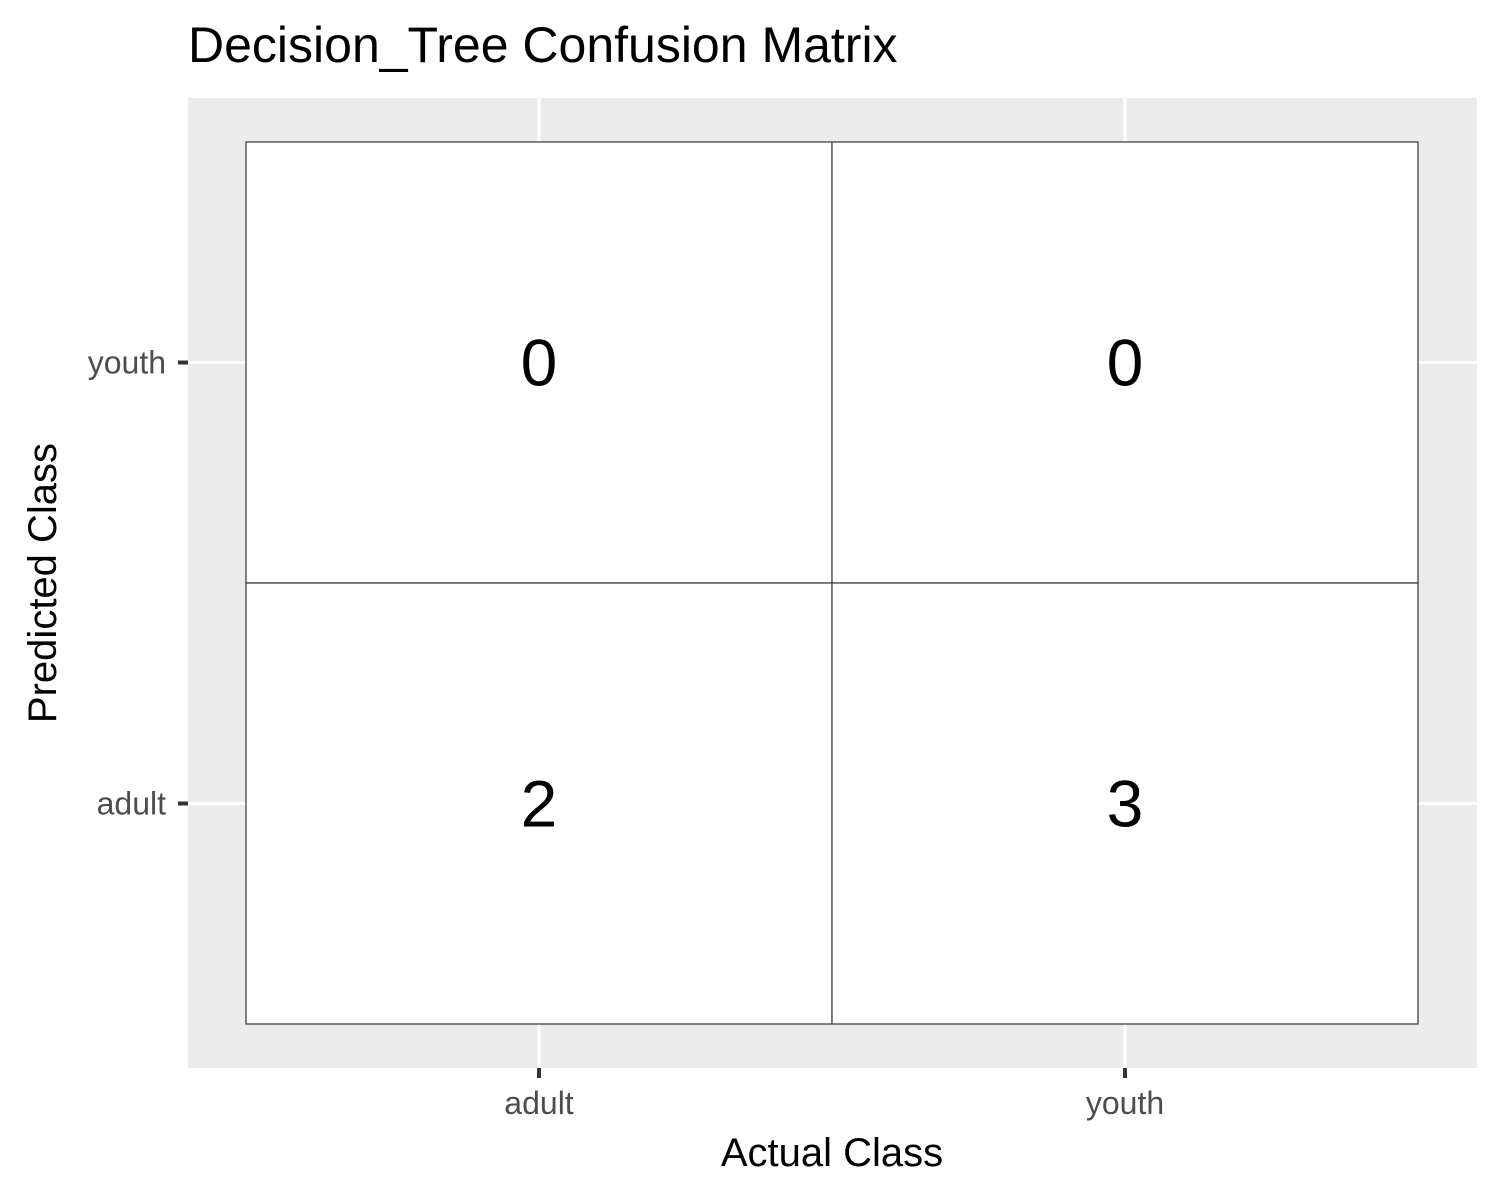 The image size is (1500, 1200). I want to click on cell-value-actual-youth-predicted-adult: 3, so click(1125, 804).